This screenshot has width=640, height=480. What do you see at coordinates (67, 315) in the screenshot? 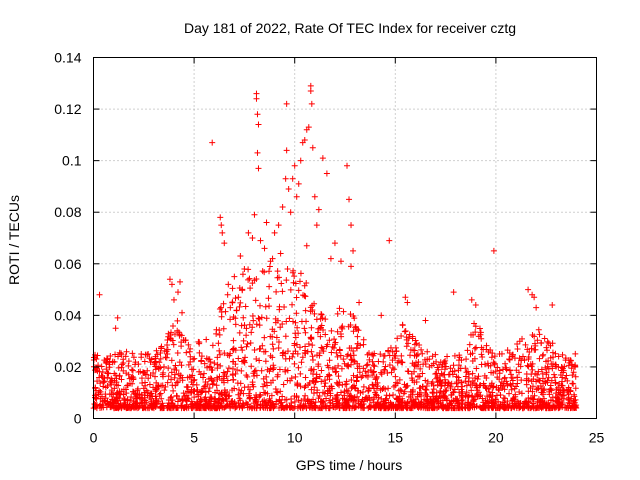
I see `y-tick-label: 0.04` at bounding box center [67, 315].